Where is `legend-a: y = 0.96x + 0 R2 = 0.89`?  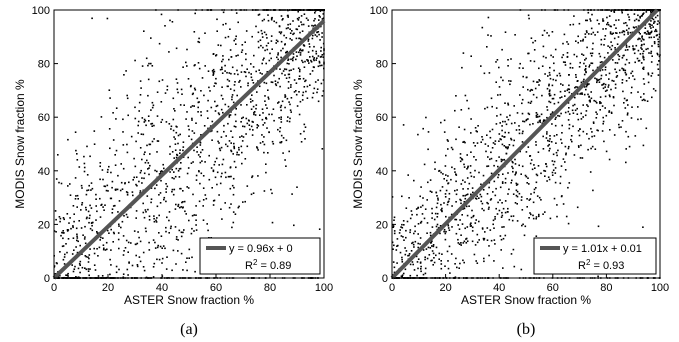 legend-a: y = 0.96x + 0 R2 = 0.89 is located at coordinates (260, 256).